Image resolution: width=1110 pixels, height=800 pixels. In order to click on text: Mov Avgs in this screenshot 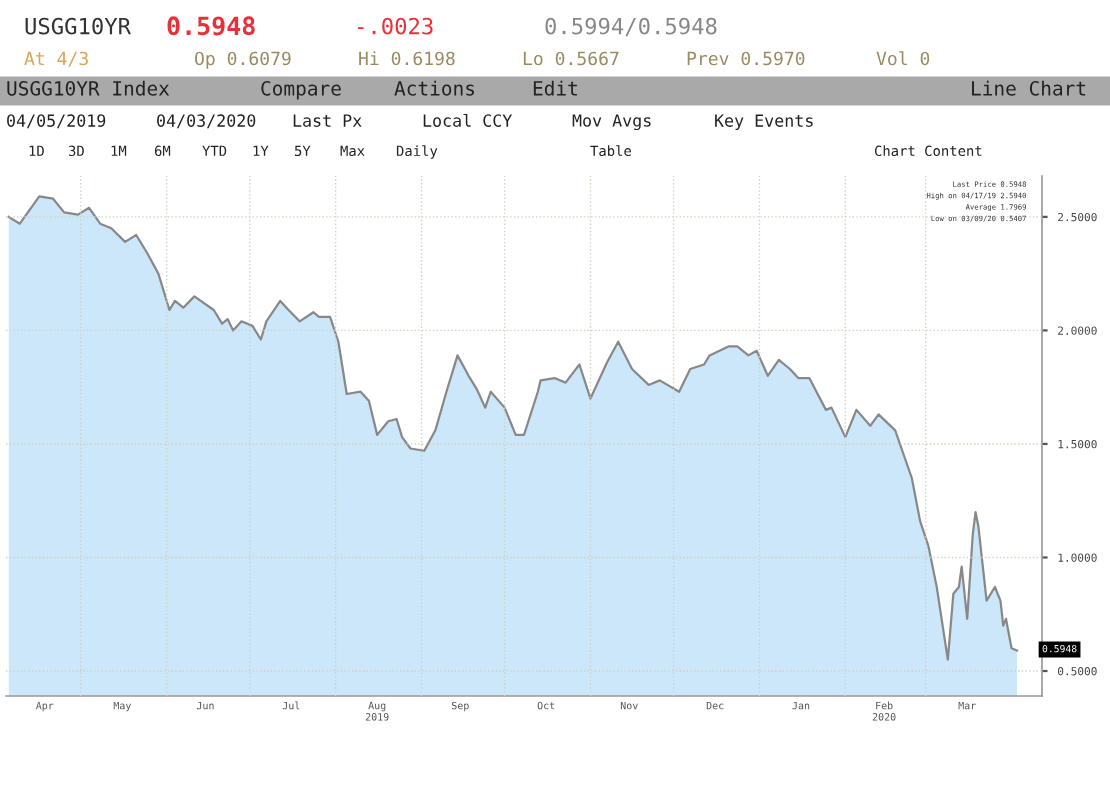, I will do `click(611, 122)`.